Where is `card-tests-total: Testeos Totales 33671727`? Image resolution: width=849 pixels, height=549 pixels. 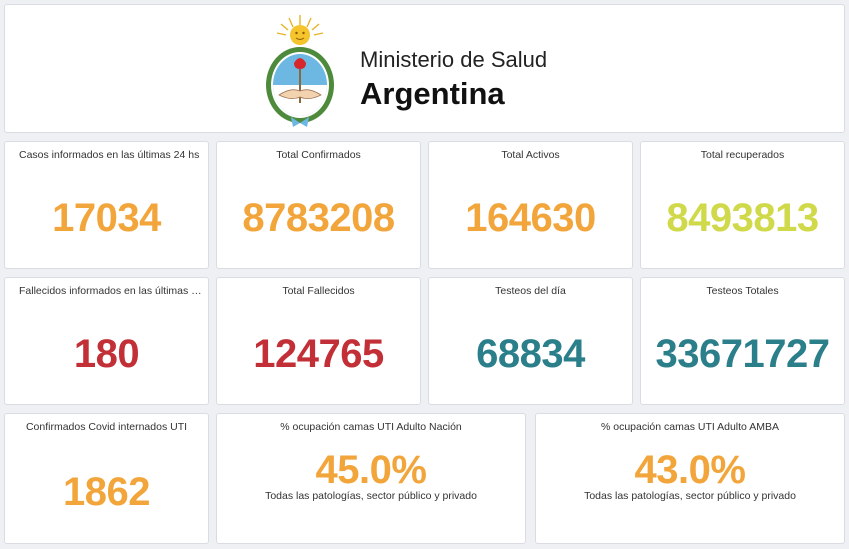
card-tests-total: Testeos Totales 33671727 is located at coordinates (742, 341).